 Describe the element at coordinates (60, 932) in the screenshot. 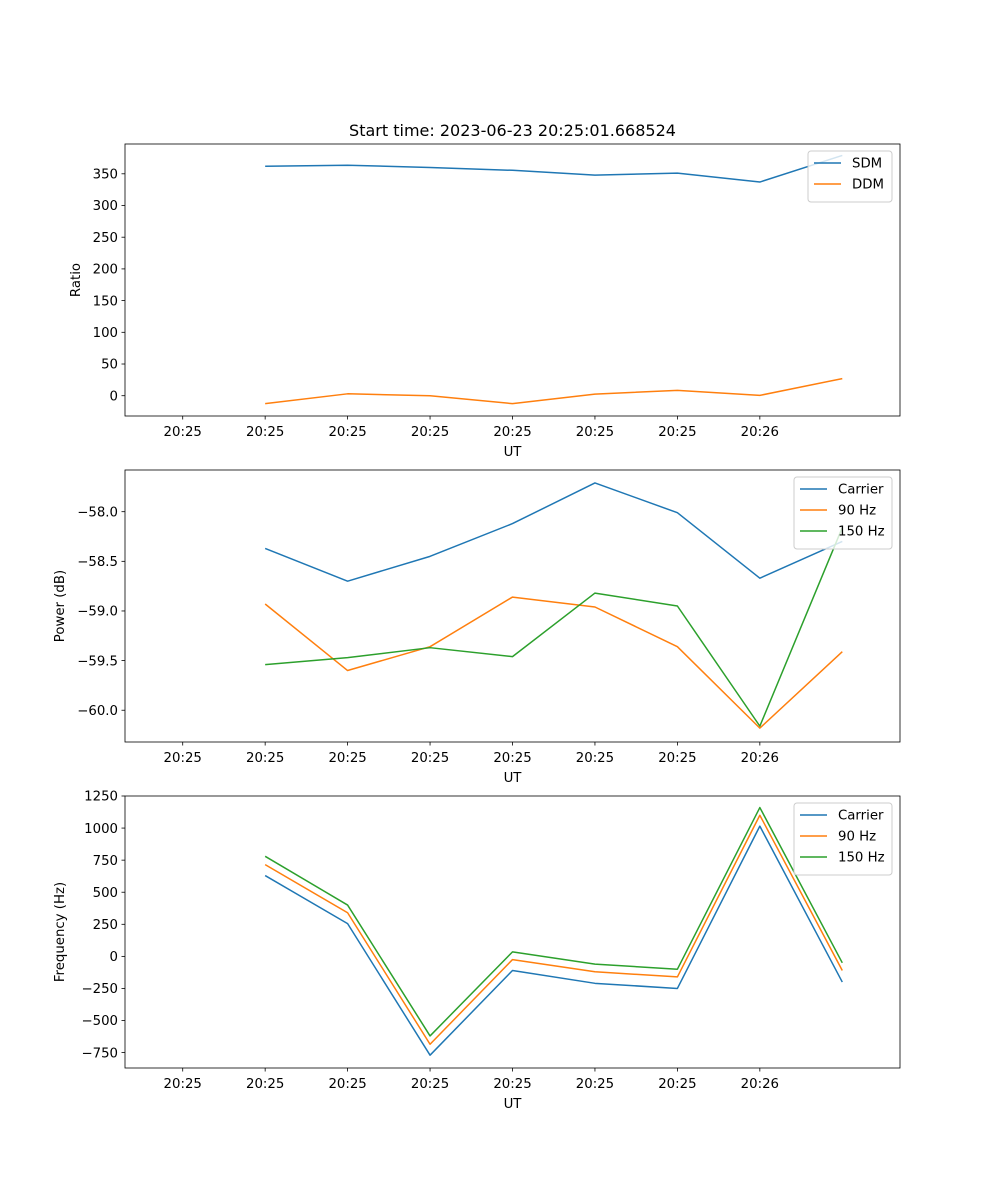

I see `y-axis-label: Frequency (Hz)` at that location.